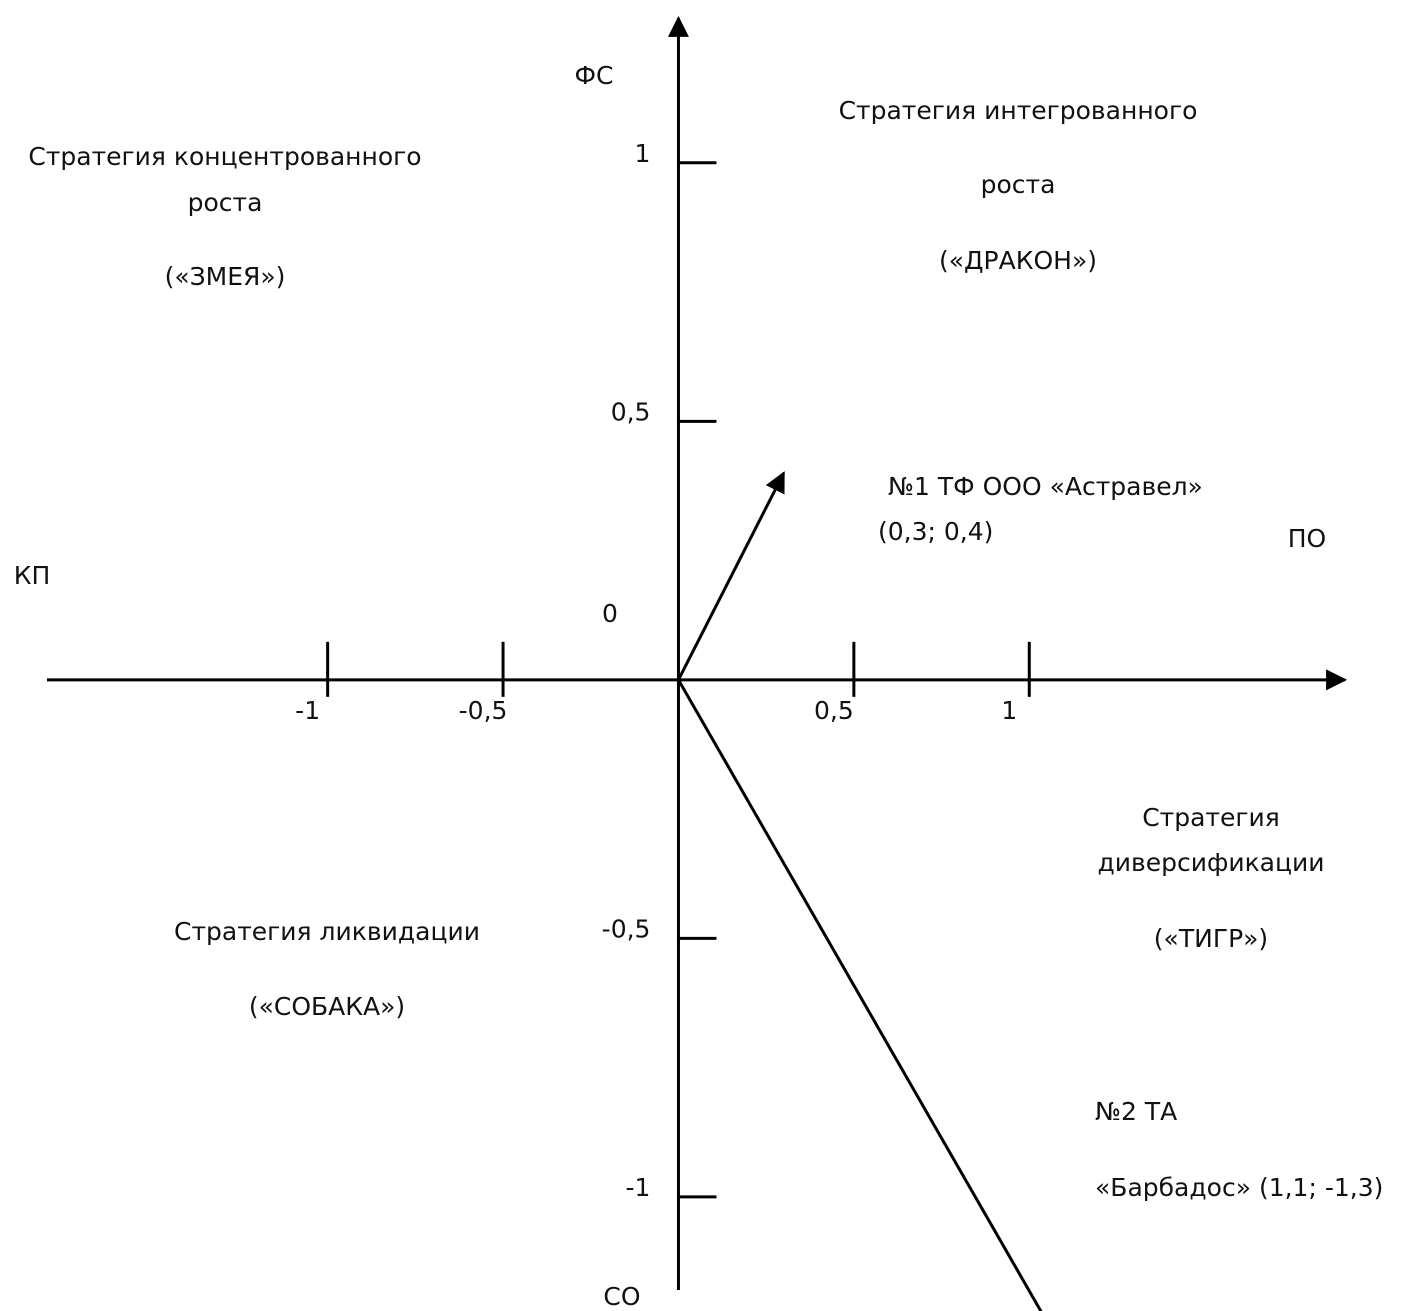 This screenshot has width=1407, height=1311. I want to click on quadrant-text: диверсификации, so click(1210, 862).